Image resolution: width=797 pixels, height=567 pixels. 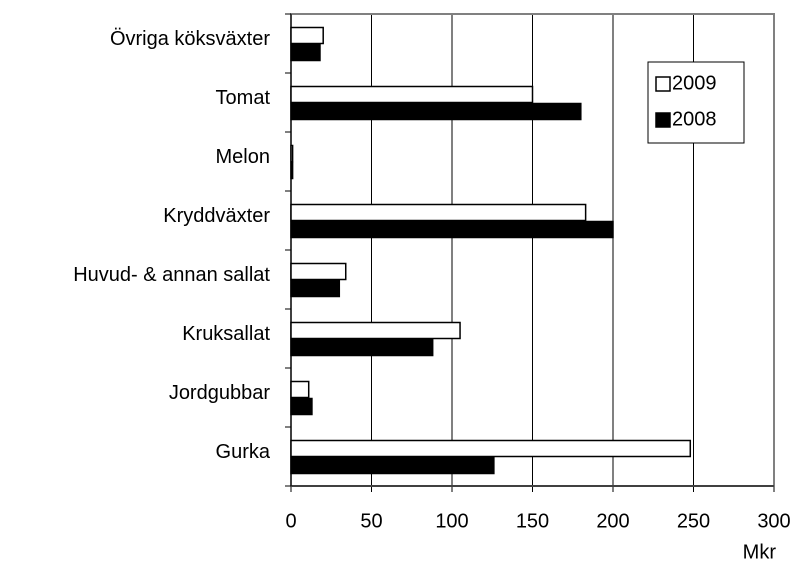 What do you see at coordinates (694, 83) in the screenshot?
I see `legend-label: 2009` at bounding box center [694, 83].